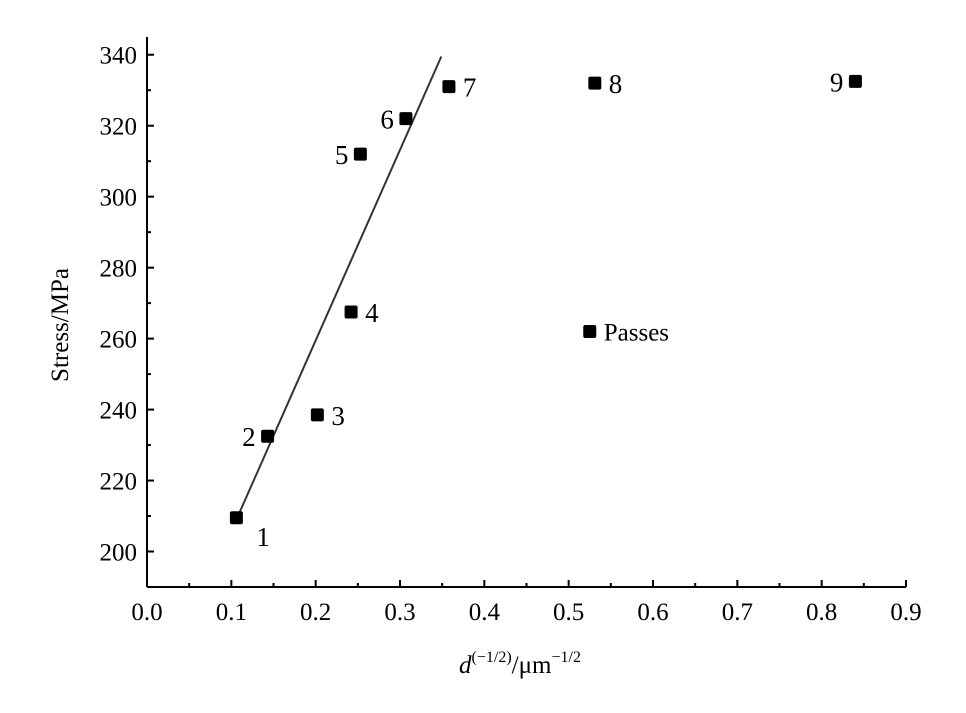  Describe the element at coordinates (737, 612) in the screenshot. I see `x-tick-label: 0.7` at that location.